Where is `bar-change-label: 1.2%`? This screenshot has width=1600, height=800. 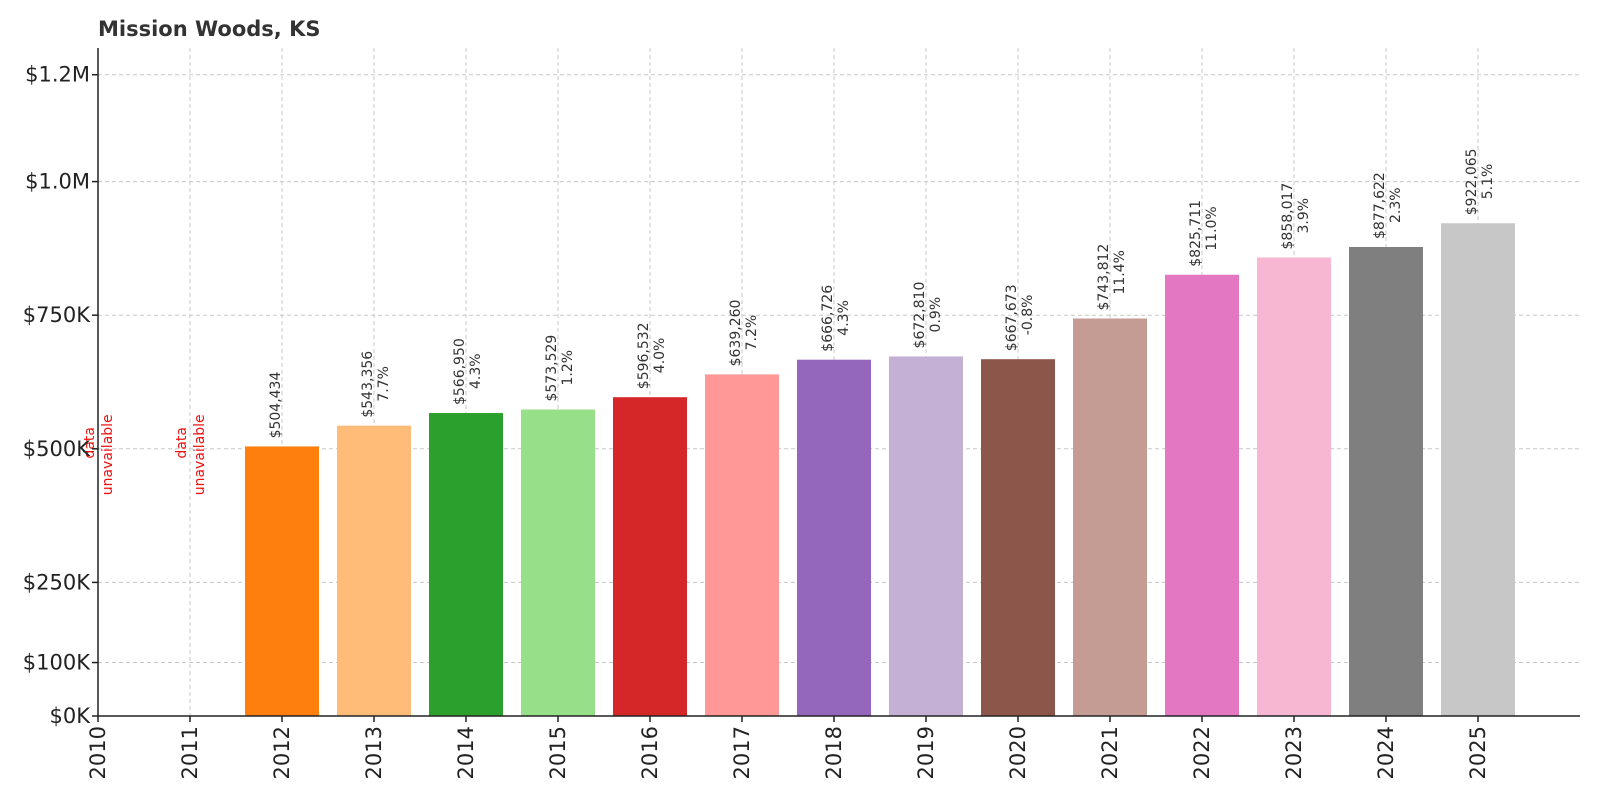
bar-change-label: 1.2% is located at coordinates (568, 368).